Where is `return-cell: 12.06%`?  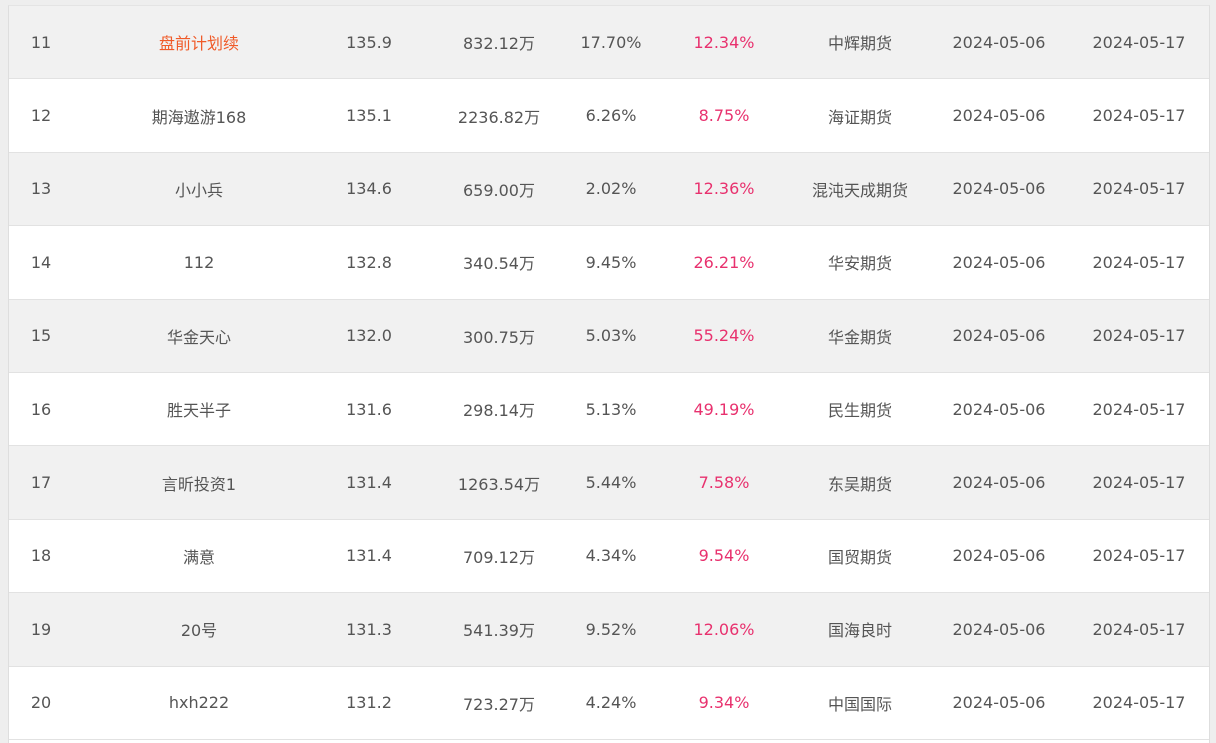
return-cell: 12.06% is located at coordinates (724, 629).